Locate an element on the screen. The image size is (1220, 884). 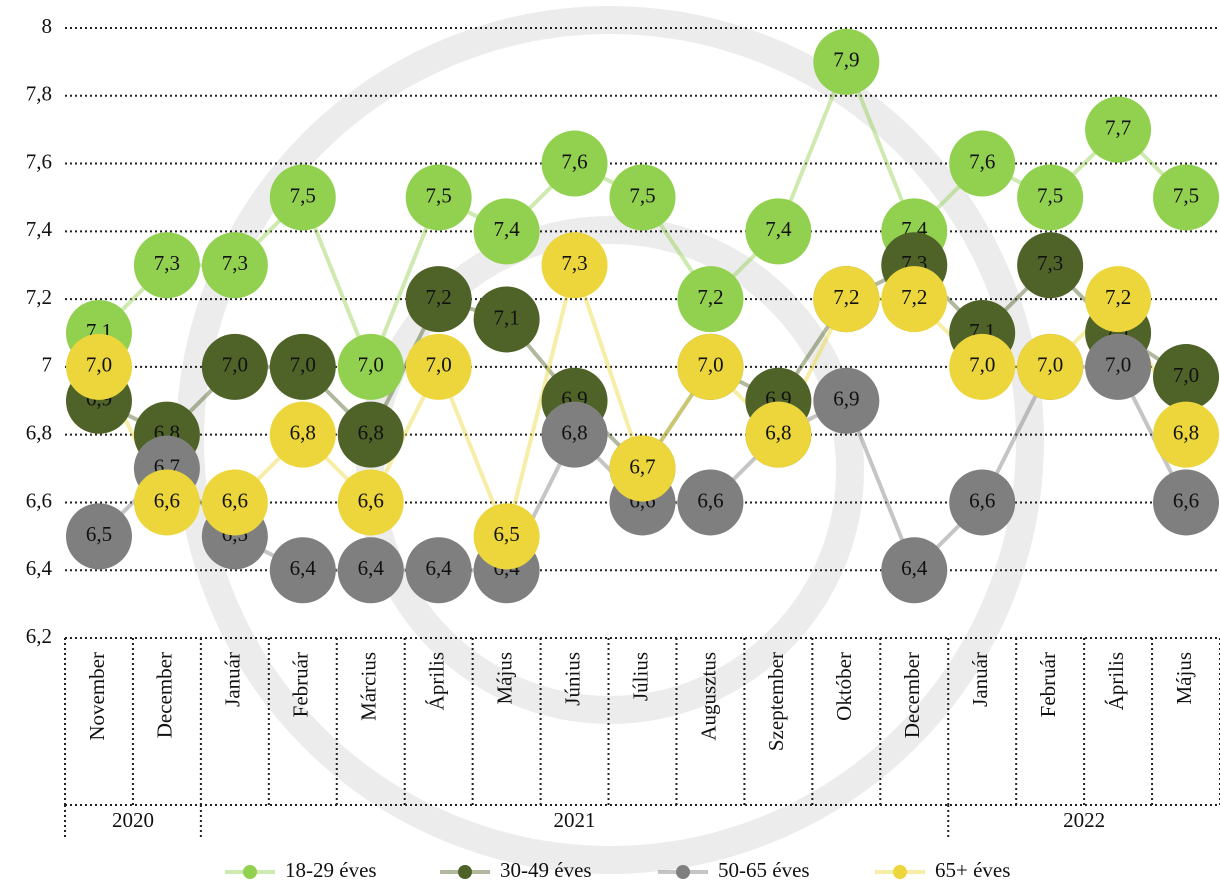
legend-label: 50-65 éves is located at coordinates (764, 870).